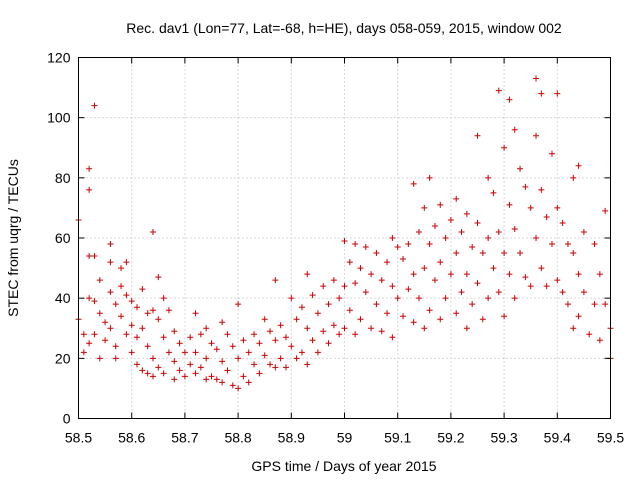 The width and height of the screenshot is (640, 480). Describe the element at coordinates (67, 419) in the screenshot. I see `y-tick-label: 0` at that location.